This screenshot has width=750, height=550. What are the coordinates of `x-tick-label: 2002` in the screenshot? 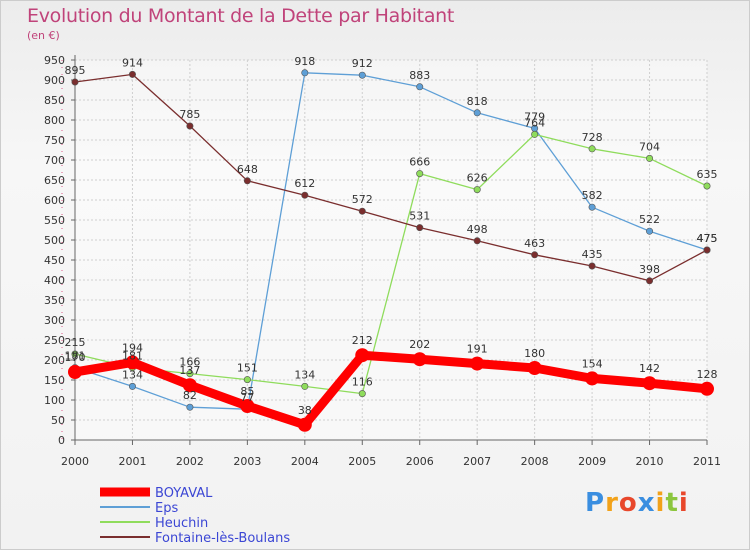 It's located at (190, 461).